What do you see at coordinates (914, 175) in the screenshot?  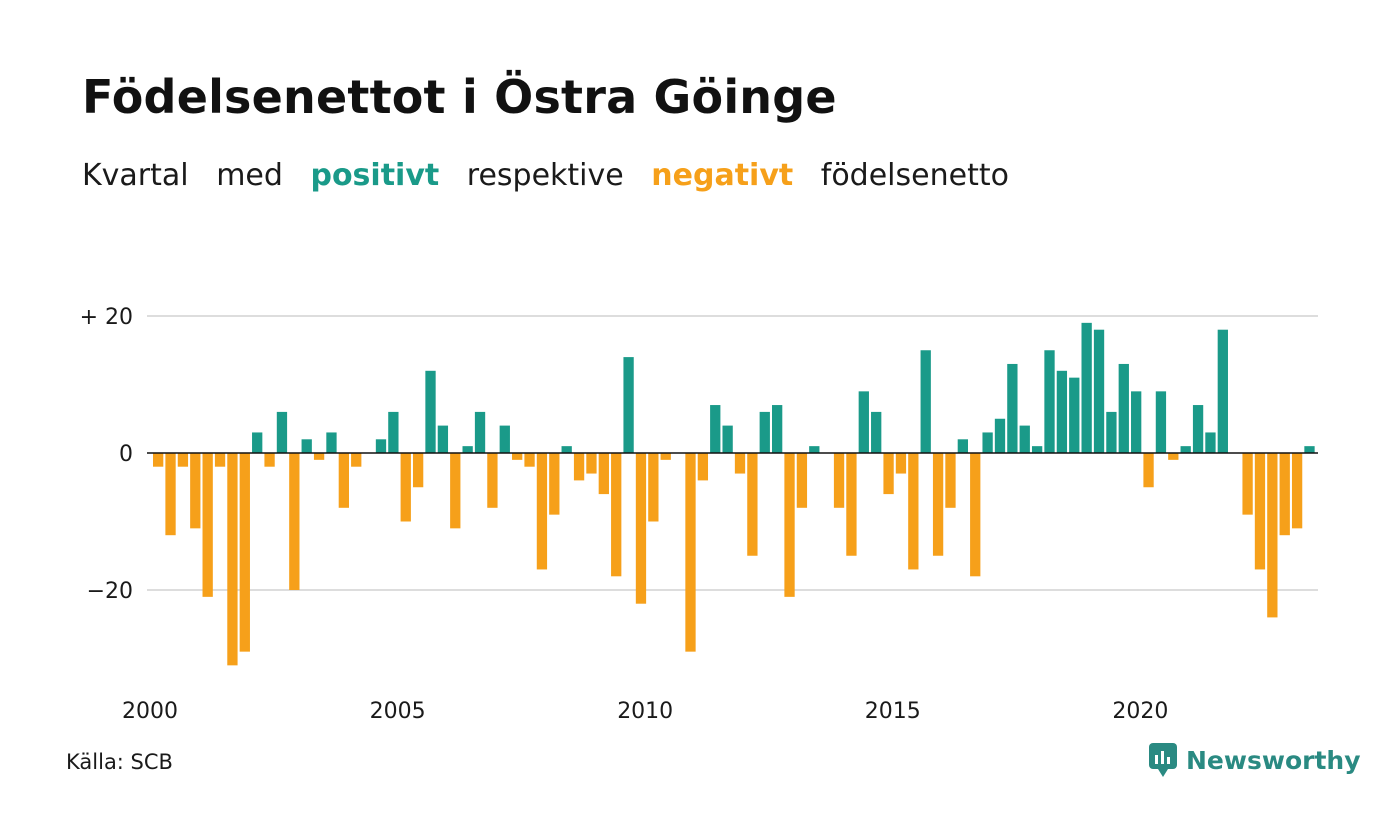 I see `subtitle-part: födelsenetto` at bounding box center [914, 175].